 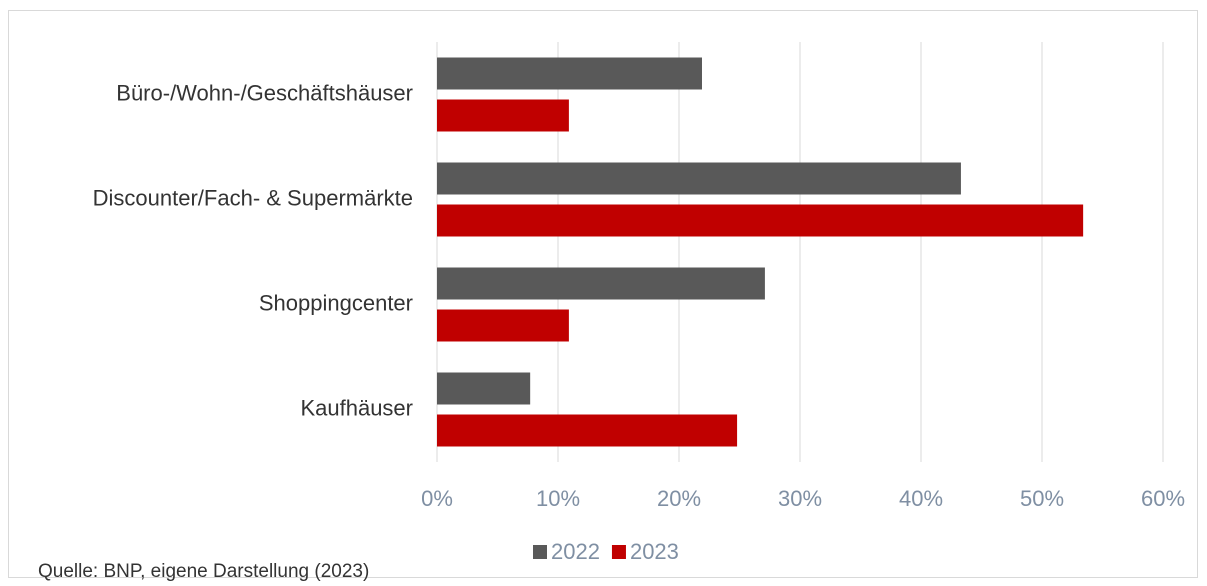 What do you see at coordinates (1042, 498) in the screenshot?
I see `x-tick-label: 50%` at bounding box center [1042, 498].